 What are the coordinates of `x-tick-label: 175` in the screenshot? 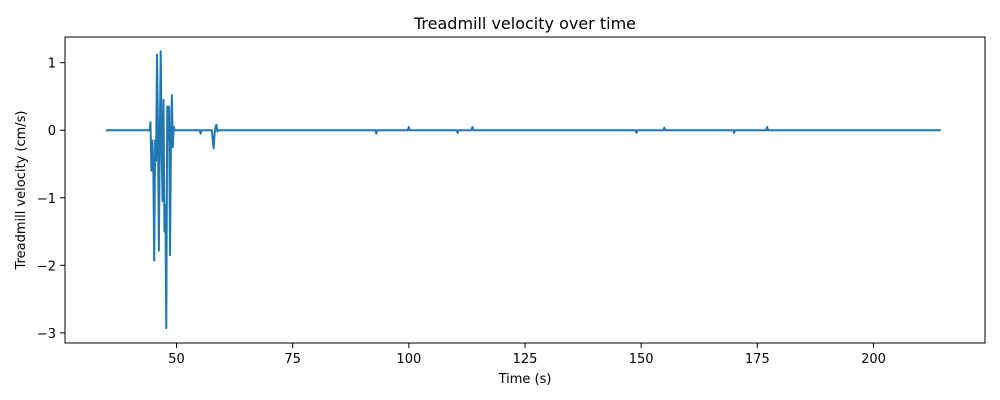 It's located at (757, 359).